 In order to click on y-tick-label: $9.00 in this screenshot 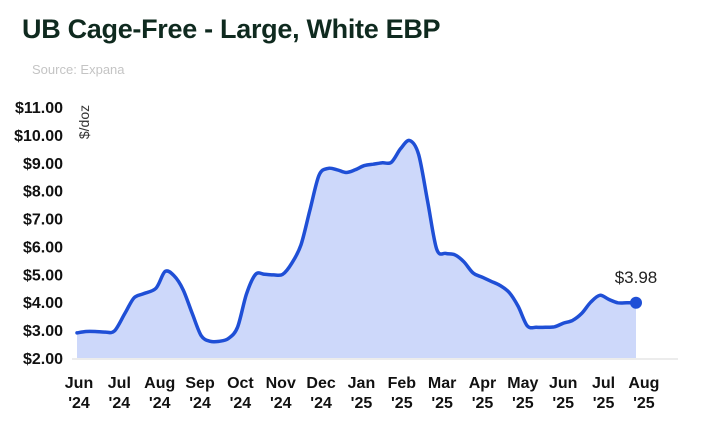, I will do `click(43, 164)`.